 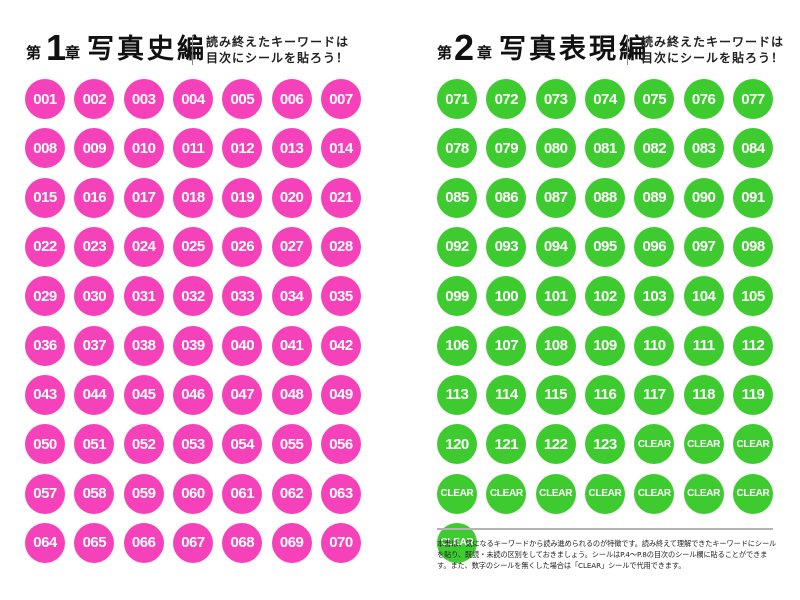 What do you see at coordinates (340, 345) in the screenshot?
I see `sticker-042: 042` at bounding box center [340, 345].